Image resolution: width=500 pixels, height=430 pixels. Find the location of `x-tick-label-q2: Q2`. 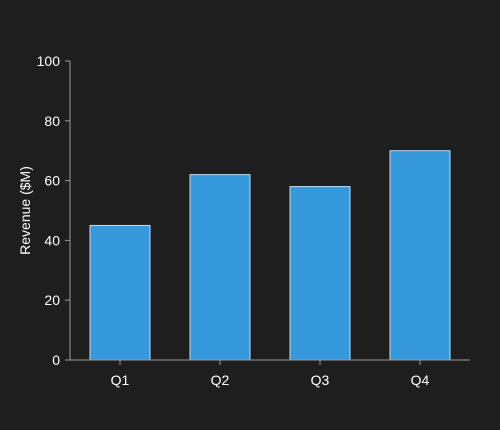

x-tick-label-q2: Q2 is located at coordinates (220, 380).